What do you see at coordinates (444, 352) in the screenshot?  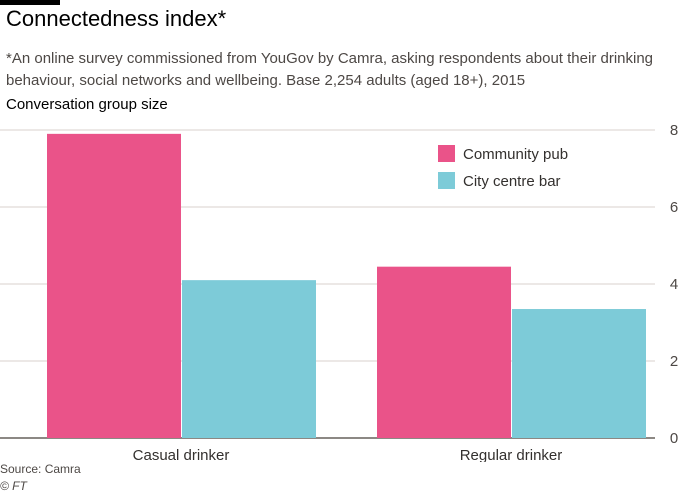 I see `bar-community-pub-regular-drinker` at bounding box center [444, 352].